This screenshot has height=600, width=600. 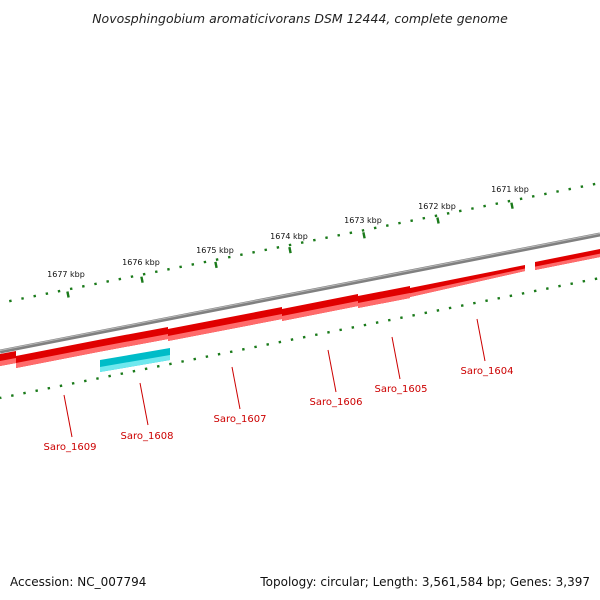 I want to click on scale-tick-label: 1672 kbp, so click(x=437, y=206).